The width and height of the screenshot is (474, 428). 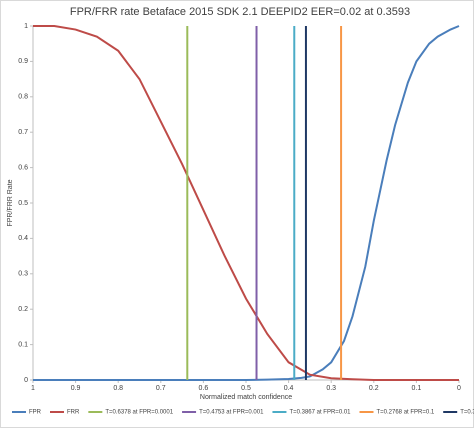 I want to click on y-tick-label: 0.4, so click(x=23, y=238).